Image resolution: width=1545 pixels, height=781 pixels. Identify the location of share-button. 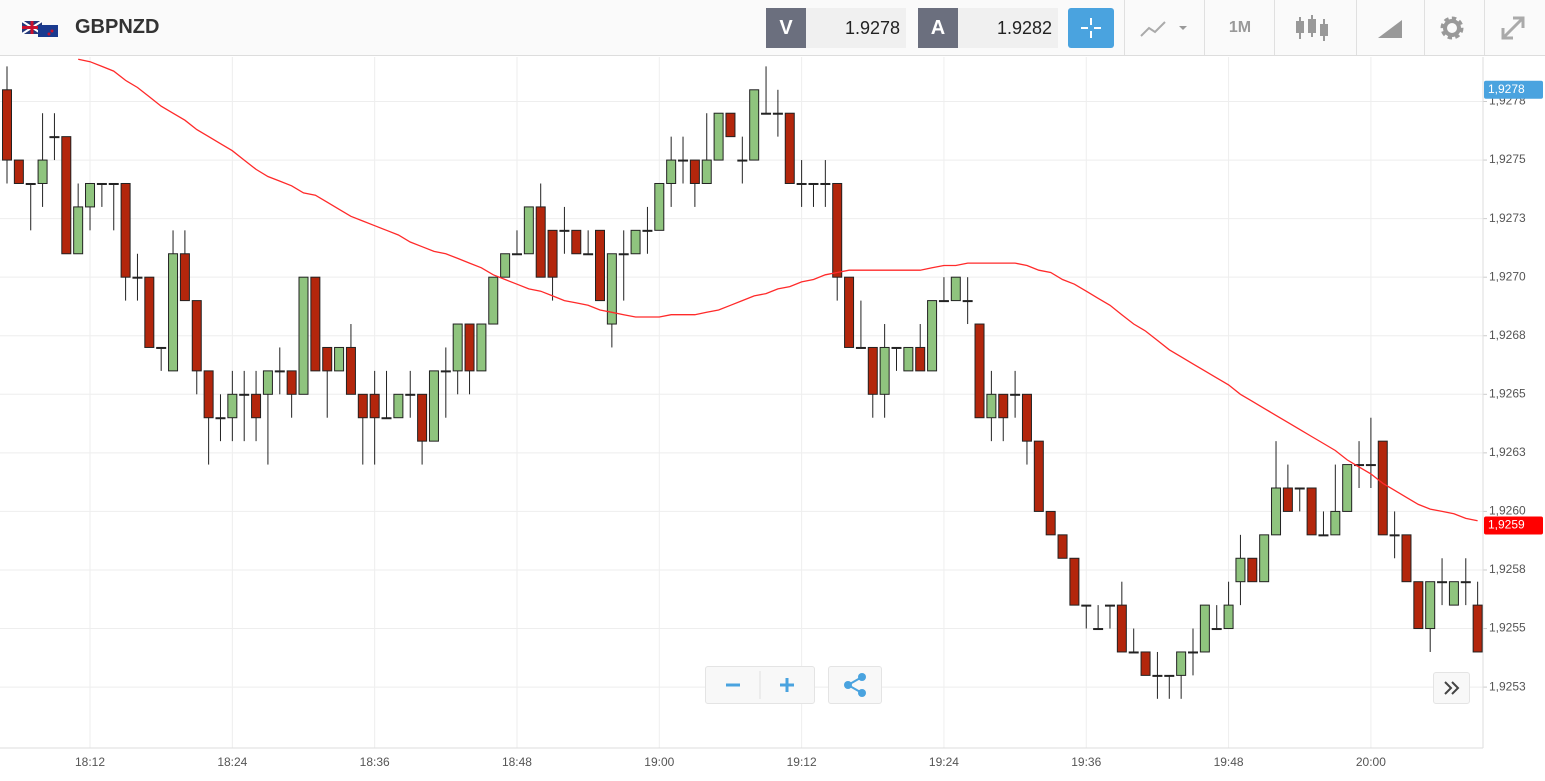
(855, 685).